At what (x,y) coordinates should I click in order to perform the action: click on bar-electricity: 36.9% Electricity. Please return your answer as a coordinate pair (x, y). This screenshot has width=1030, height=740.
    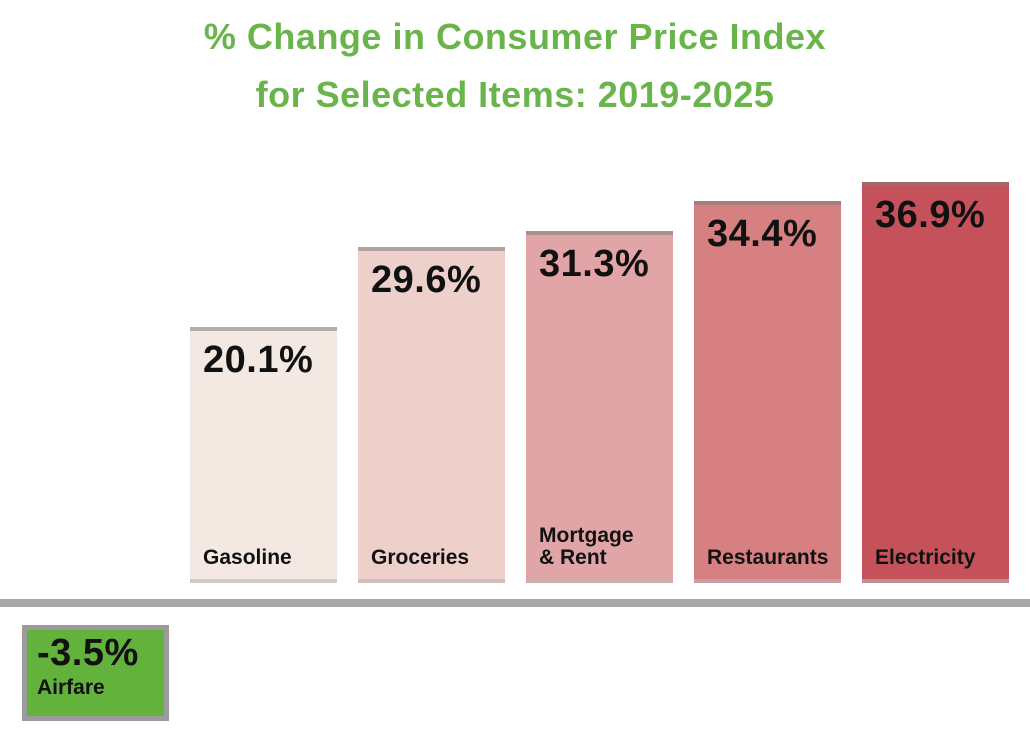
    Looking at the image, I should click on (935, 382).